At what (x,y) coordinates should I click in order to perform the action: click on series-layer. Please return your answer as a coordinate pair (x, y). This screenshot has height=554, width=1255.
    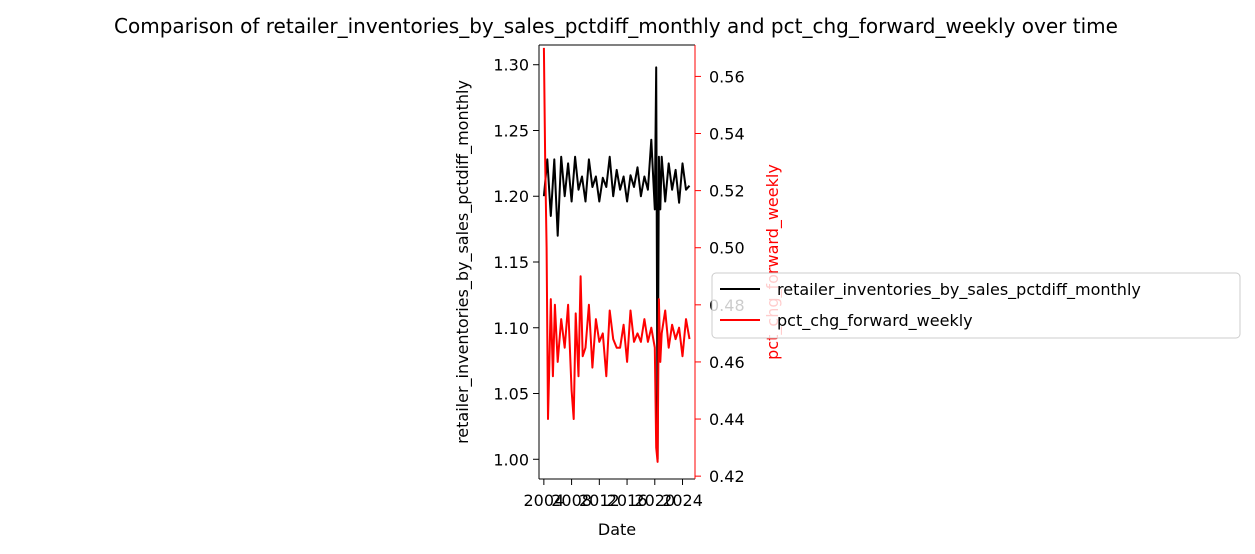
    Looking at the image, I should click on (616, 255).